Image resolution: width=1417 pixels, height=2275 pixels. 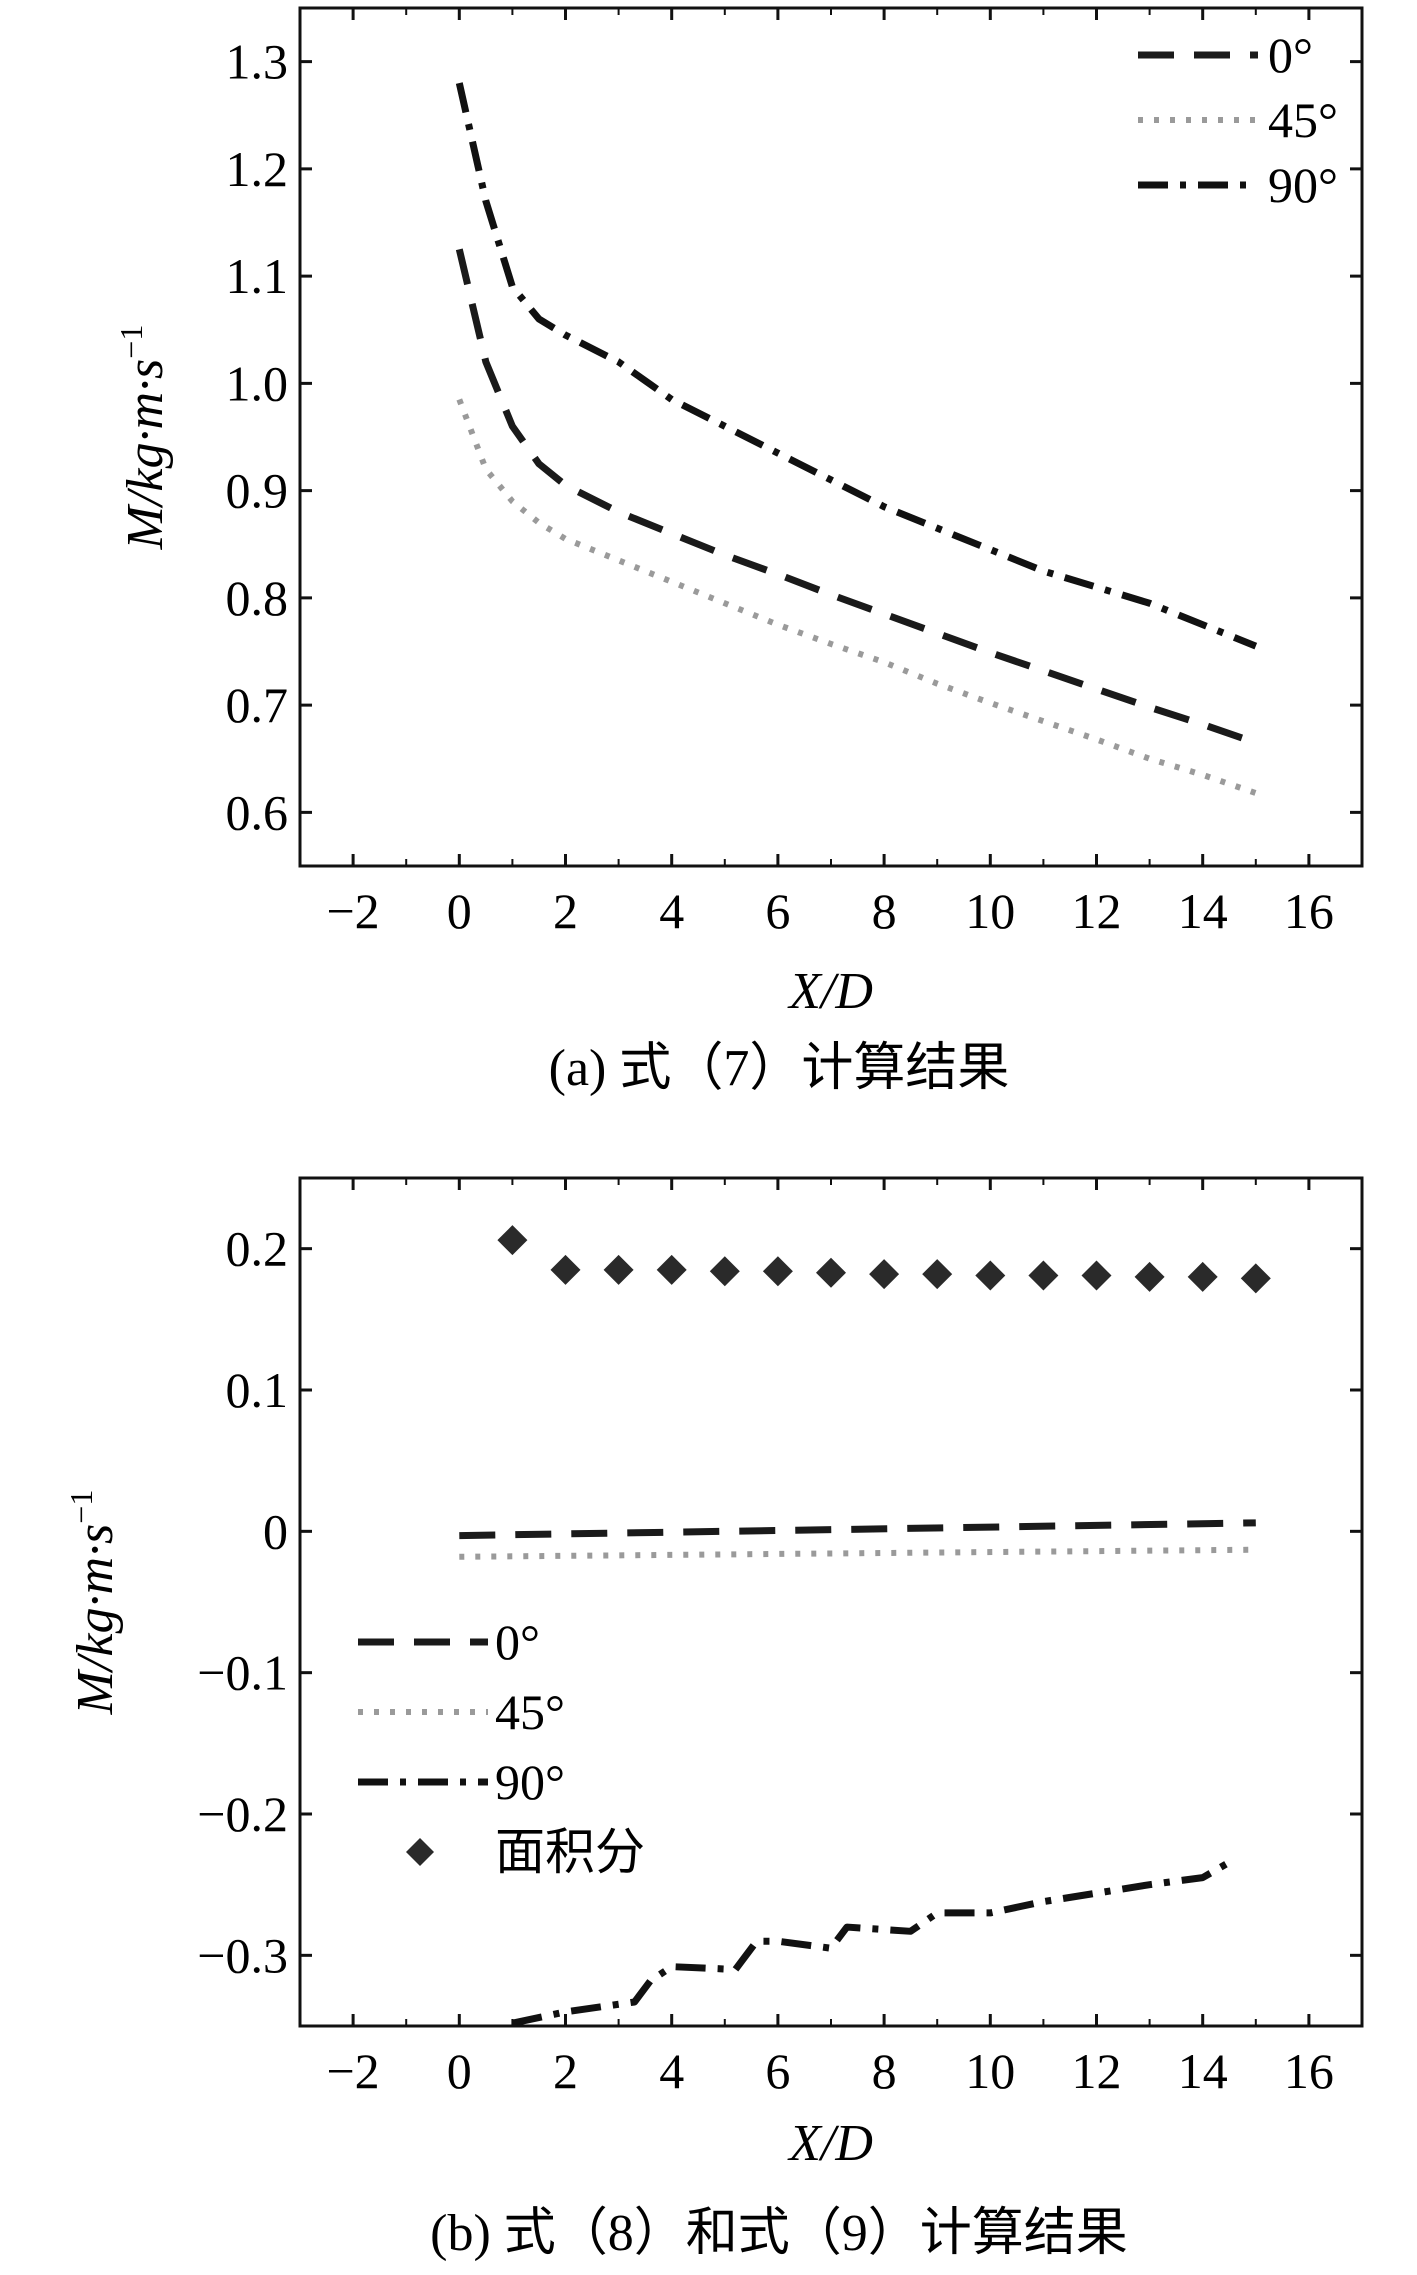 I want to click on figure-caption: (b) 式（8）和式（9）计算结果, so click(x=779, y=2233).